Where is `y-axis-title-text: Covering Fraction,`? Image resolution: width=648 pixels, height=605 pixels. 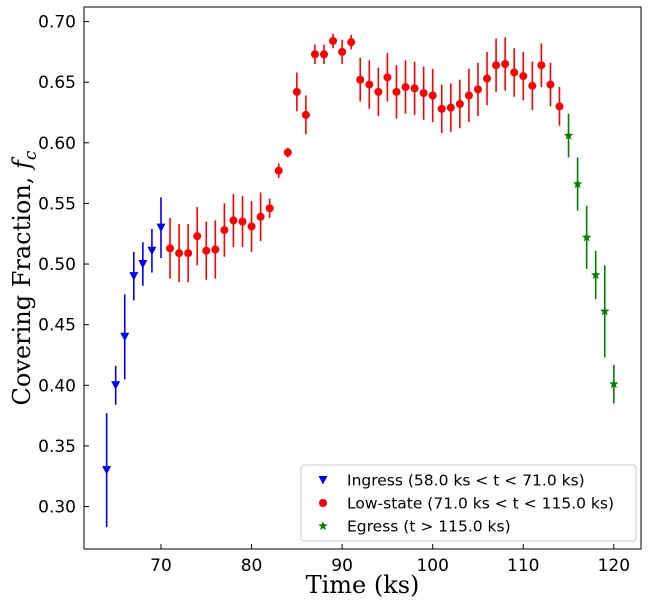 y-axis-title-text: Covering Fraction, is located at coordinates (22, 287).